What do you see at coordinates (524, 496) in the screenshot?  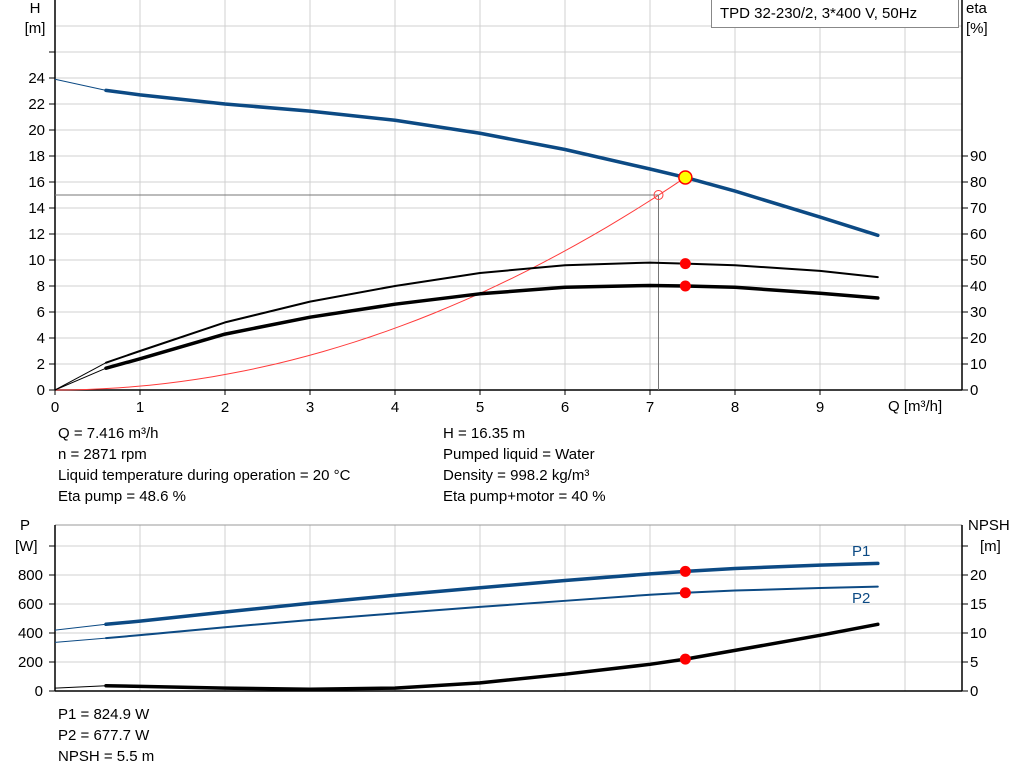 I see `info-eta-total: Eta pump+motor = 40 %` at bounding box center [524, 496].